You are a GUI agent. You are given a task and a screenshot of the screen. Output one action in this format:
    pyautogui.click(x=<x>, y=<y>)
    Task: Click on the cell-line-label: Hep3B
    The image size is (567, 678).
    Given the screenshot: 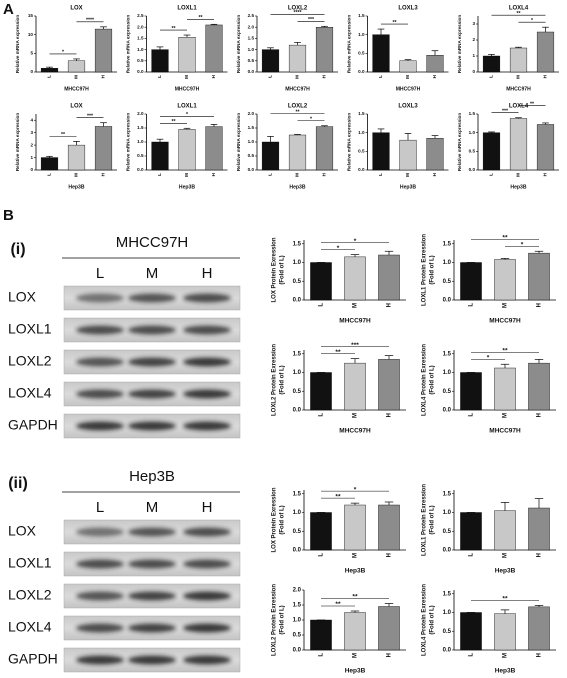 What is the action you would take?
    pyautogui.click(x=152, y=476)
    